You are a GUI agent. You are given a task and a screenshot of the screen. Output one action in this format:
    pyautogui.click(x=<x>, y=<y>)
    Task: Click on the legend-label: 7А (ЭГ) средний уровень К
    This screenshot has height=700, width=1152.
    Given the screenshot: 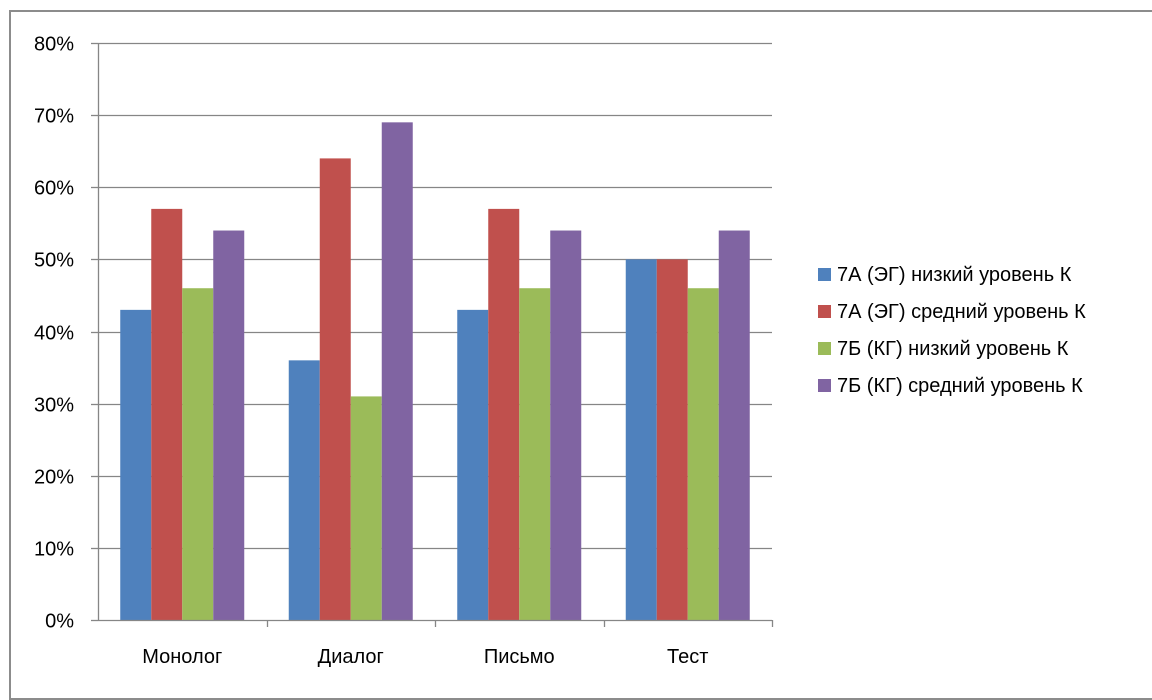 What is the action you would take?
    pyautogui.click(x=961, y=312)
    